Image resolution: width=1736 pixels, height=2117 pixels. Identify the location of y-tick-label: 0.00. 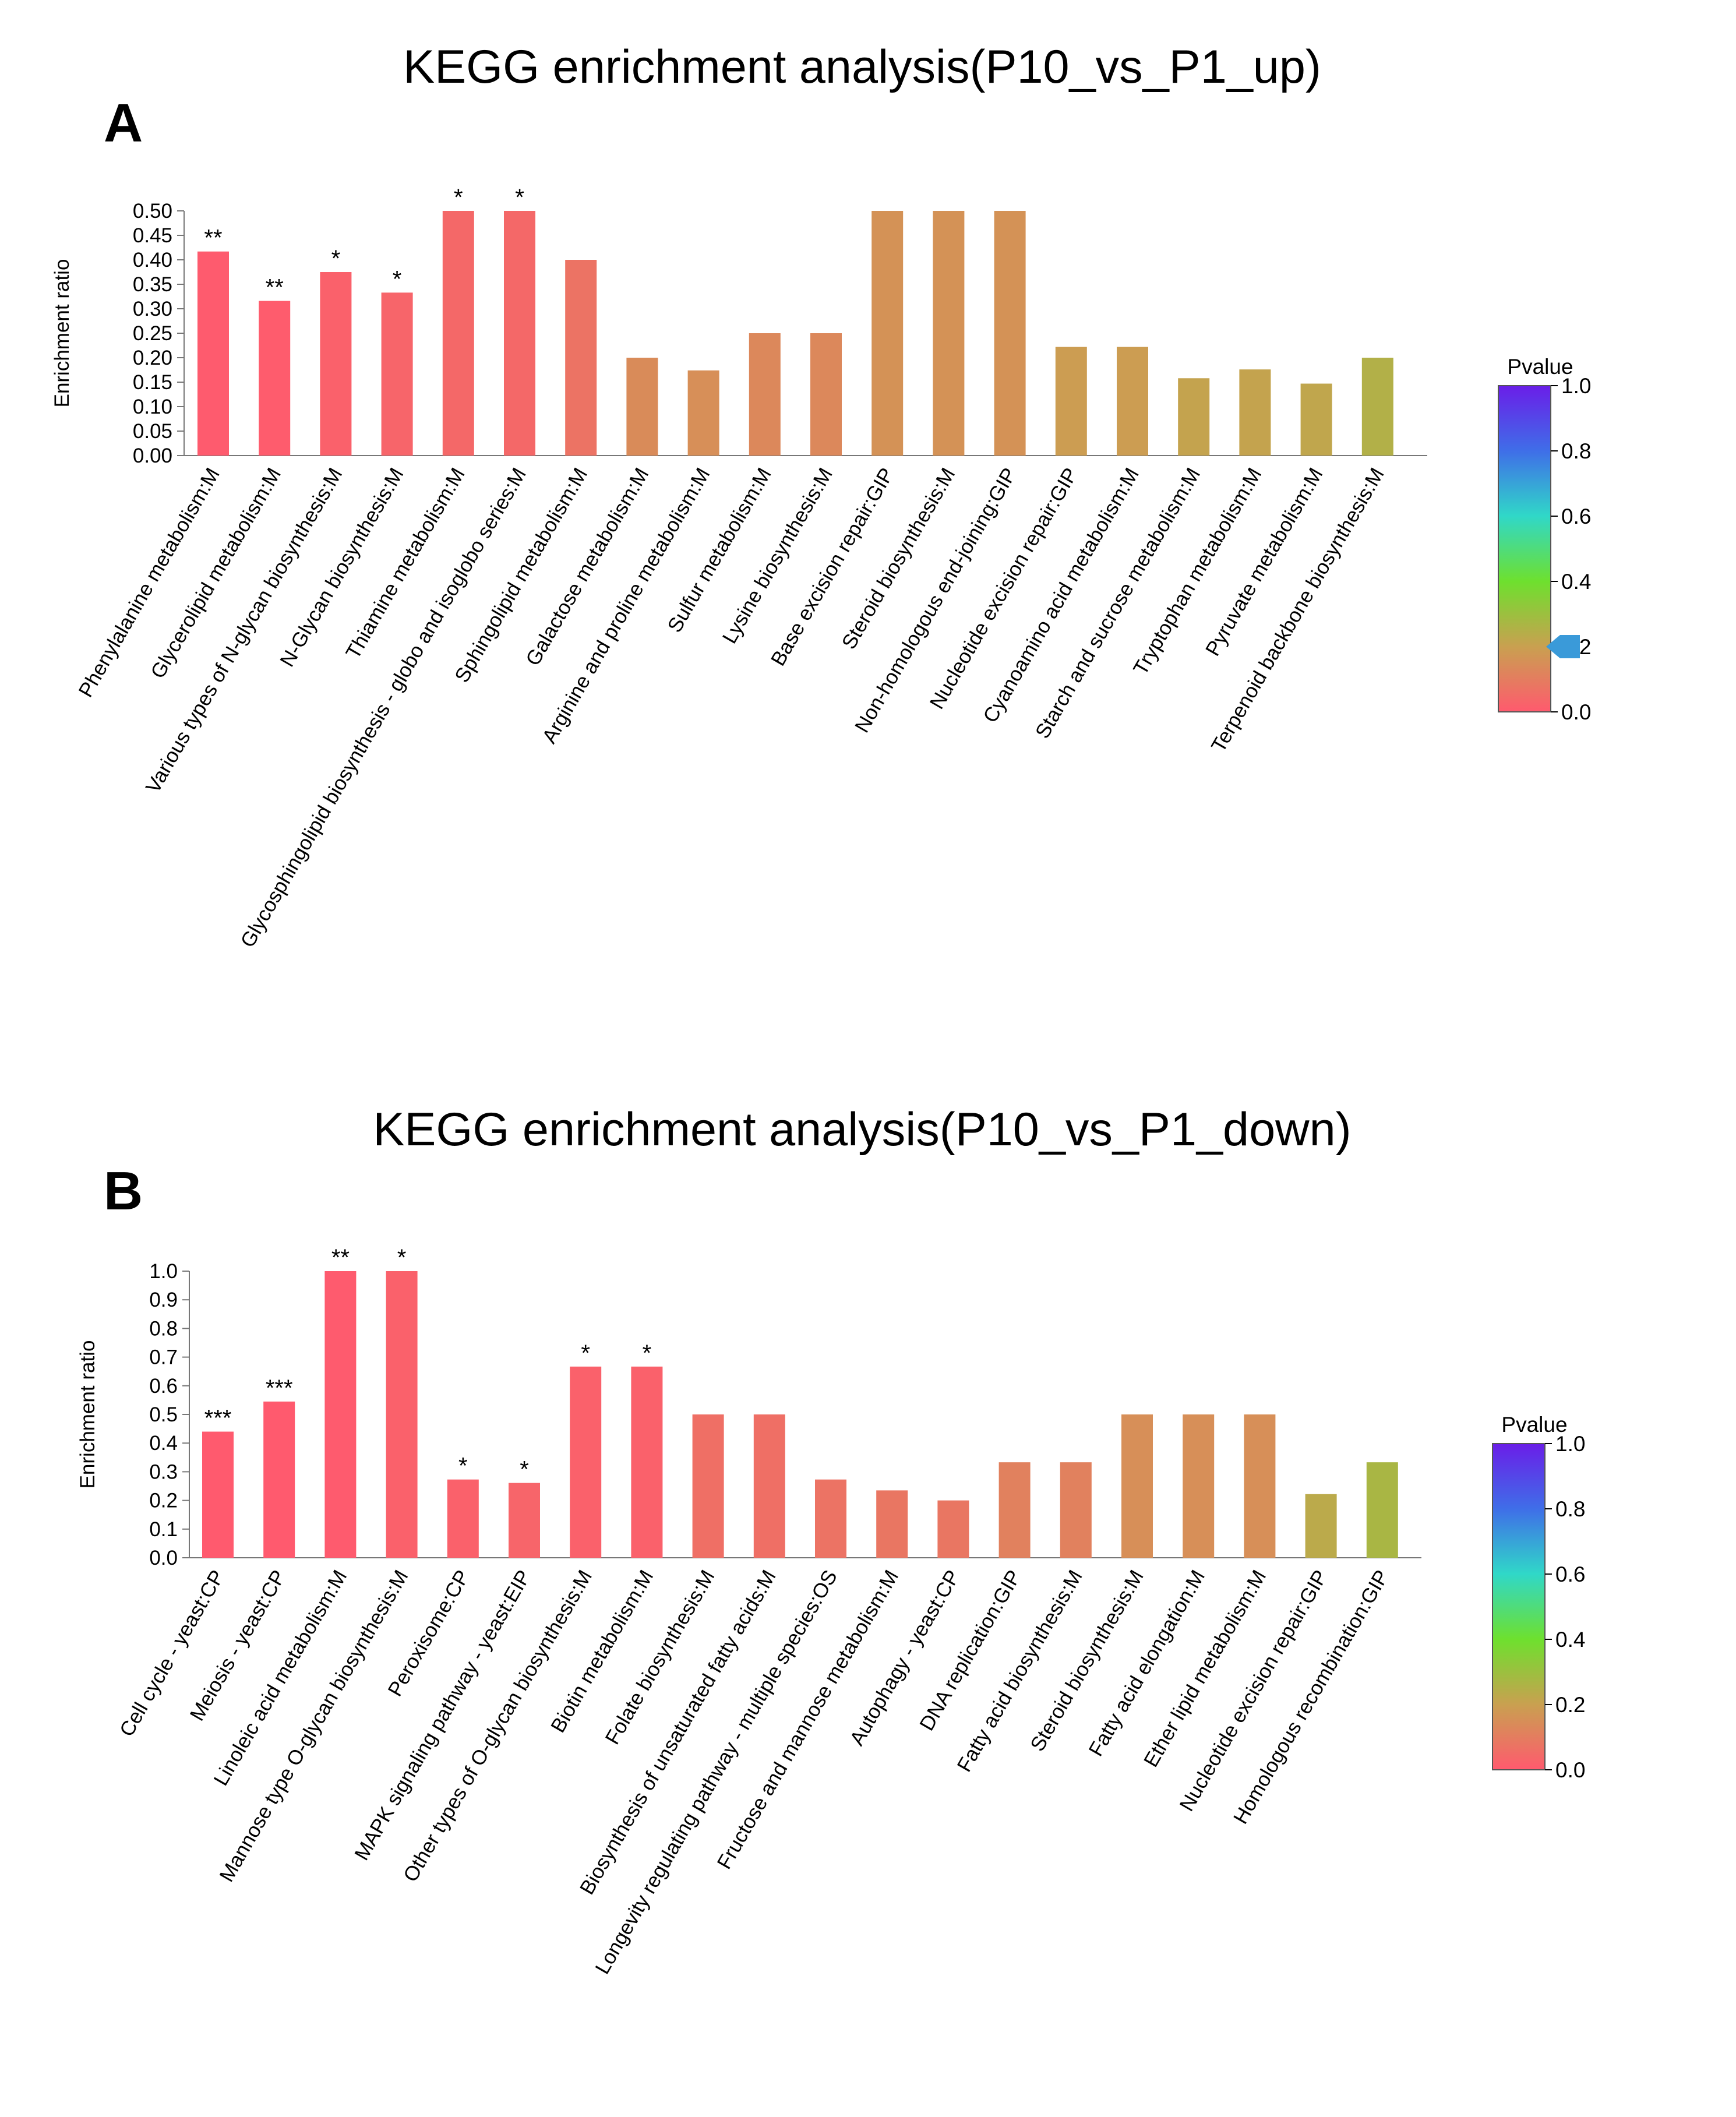
(152, 455).